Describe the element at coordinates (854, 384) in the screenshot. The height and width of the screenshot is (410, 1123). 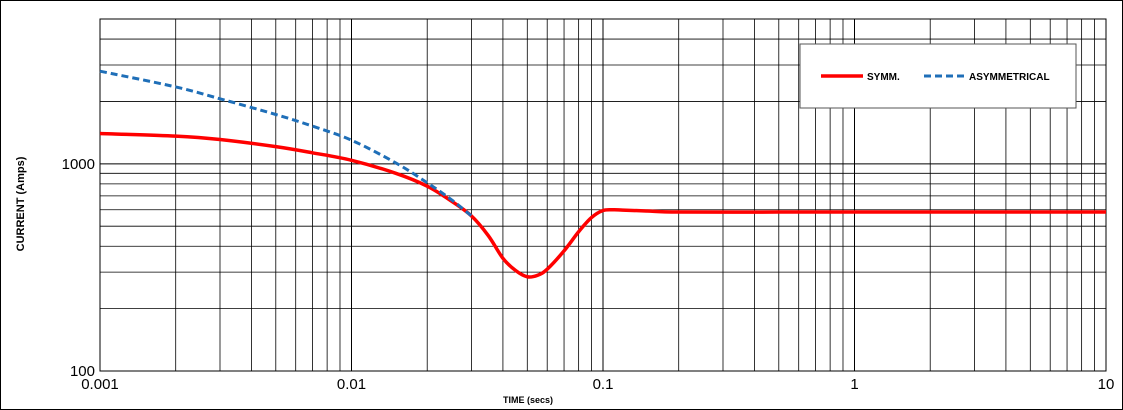
I see `x-tick-label: 1` at that location.